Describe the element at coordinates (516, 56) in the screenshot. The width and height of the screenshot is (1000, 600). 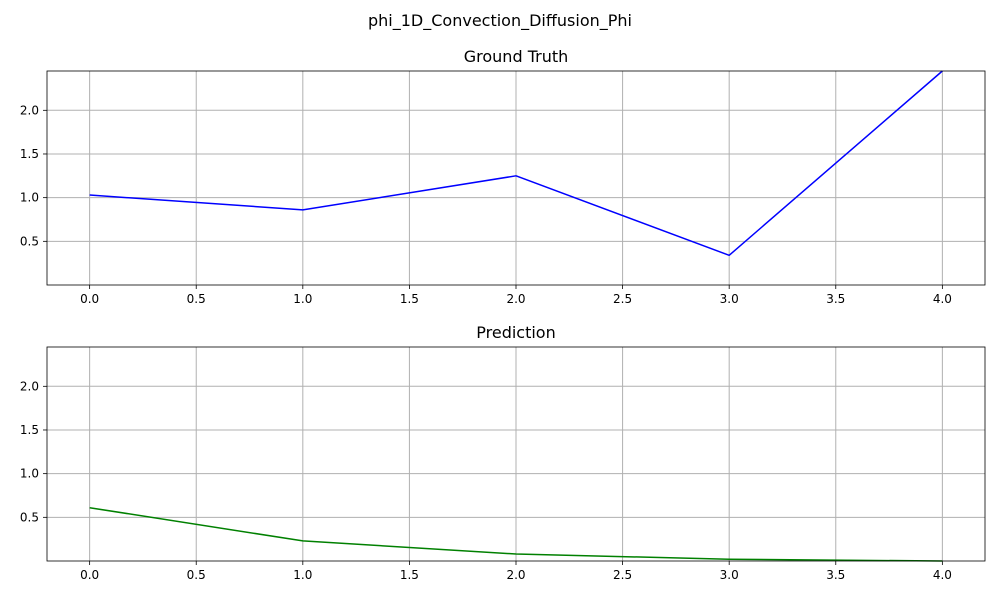
I see `subplot-title-ground-truth: Ground Truth` at that location.